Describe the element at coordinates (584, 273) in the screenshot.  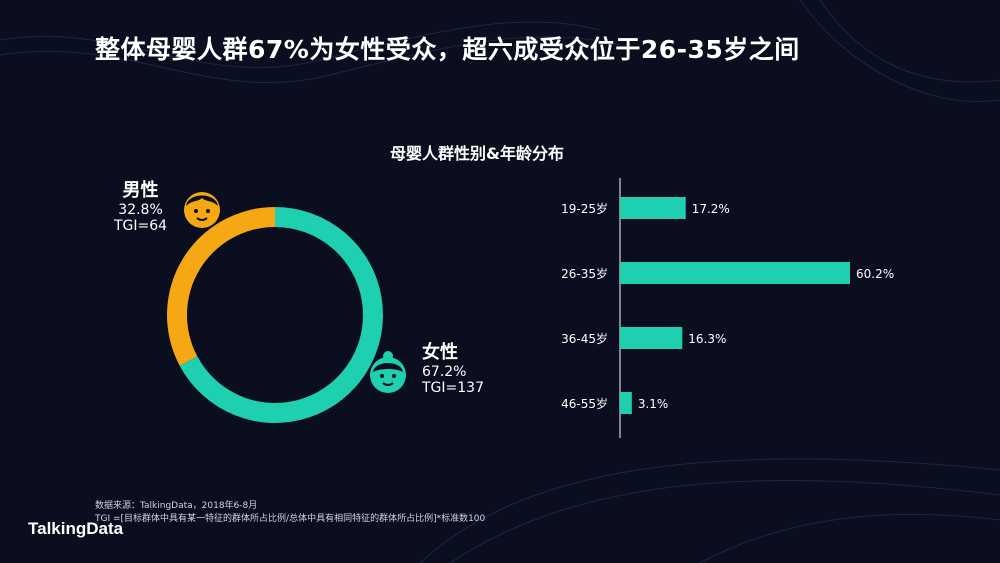
I see `bar-category-label: 26-35岁` at that location.